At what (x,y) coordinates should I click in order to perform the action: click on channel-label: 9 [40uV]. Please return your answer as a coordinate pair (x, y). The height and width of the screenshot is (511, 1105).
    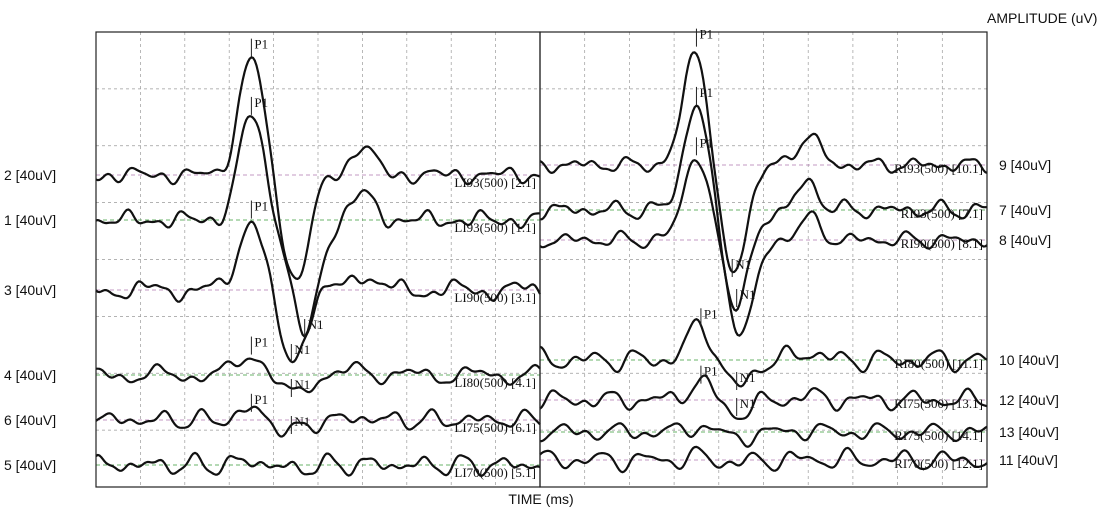
    Looking at the image, I should click on (1025, 165).